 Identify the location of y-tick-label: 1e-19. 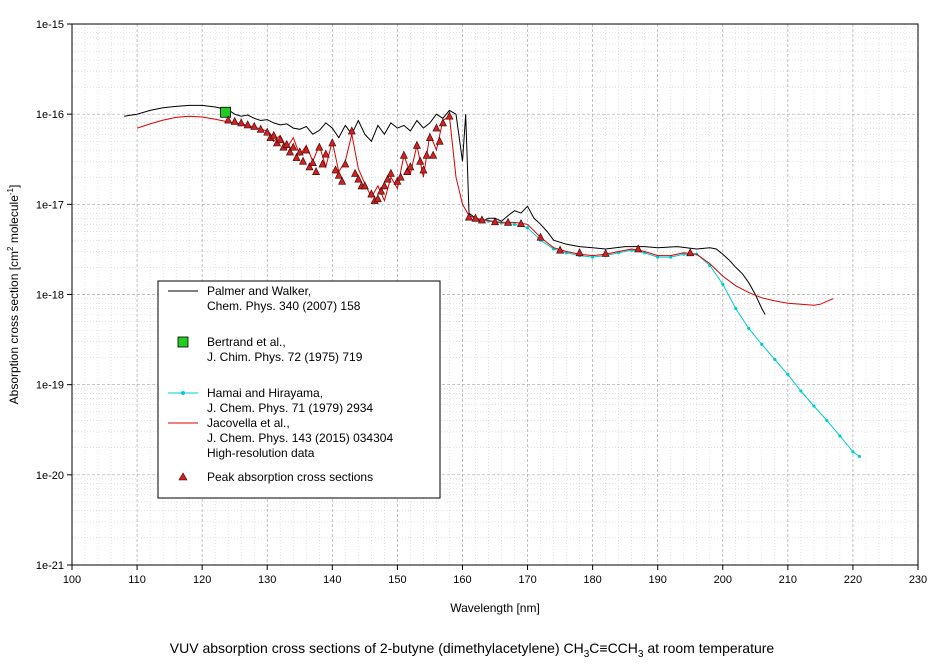
(50, 386).